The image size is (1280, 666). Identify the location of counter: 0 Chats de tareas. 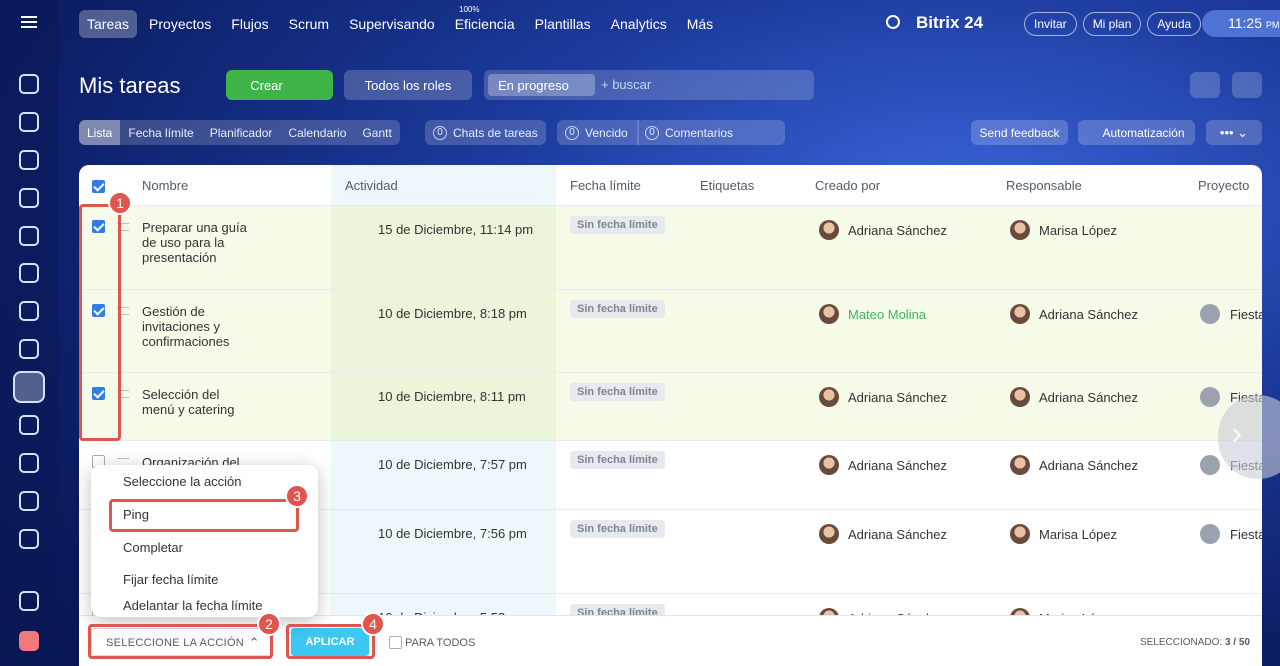
(485, 132).